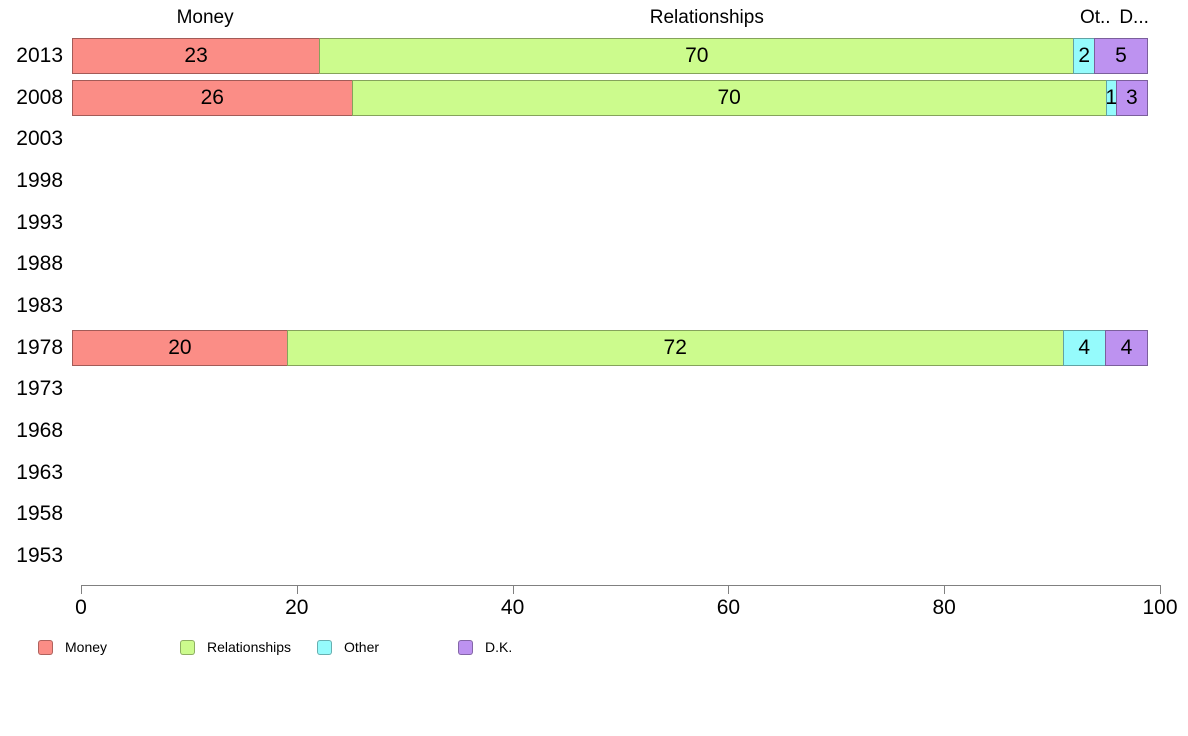 This screenshot has height=736, width=1188. What do you see at coordinates (205, 17) in the screenshot?
I see `column-header-money: Money` at bounding box center [205, 17].